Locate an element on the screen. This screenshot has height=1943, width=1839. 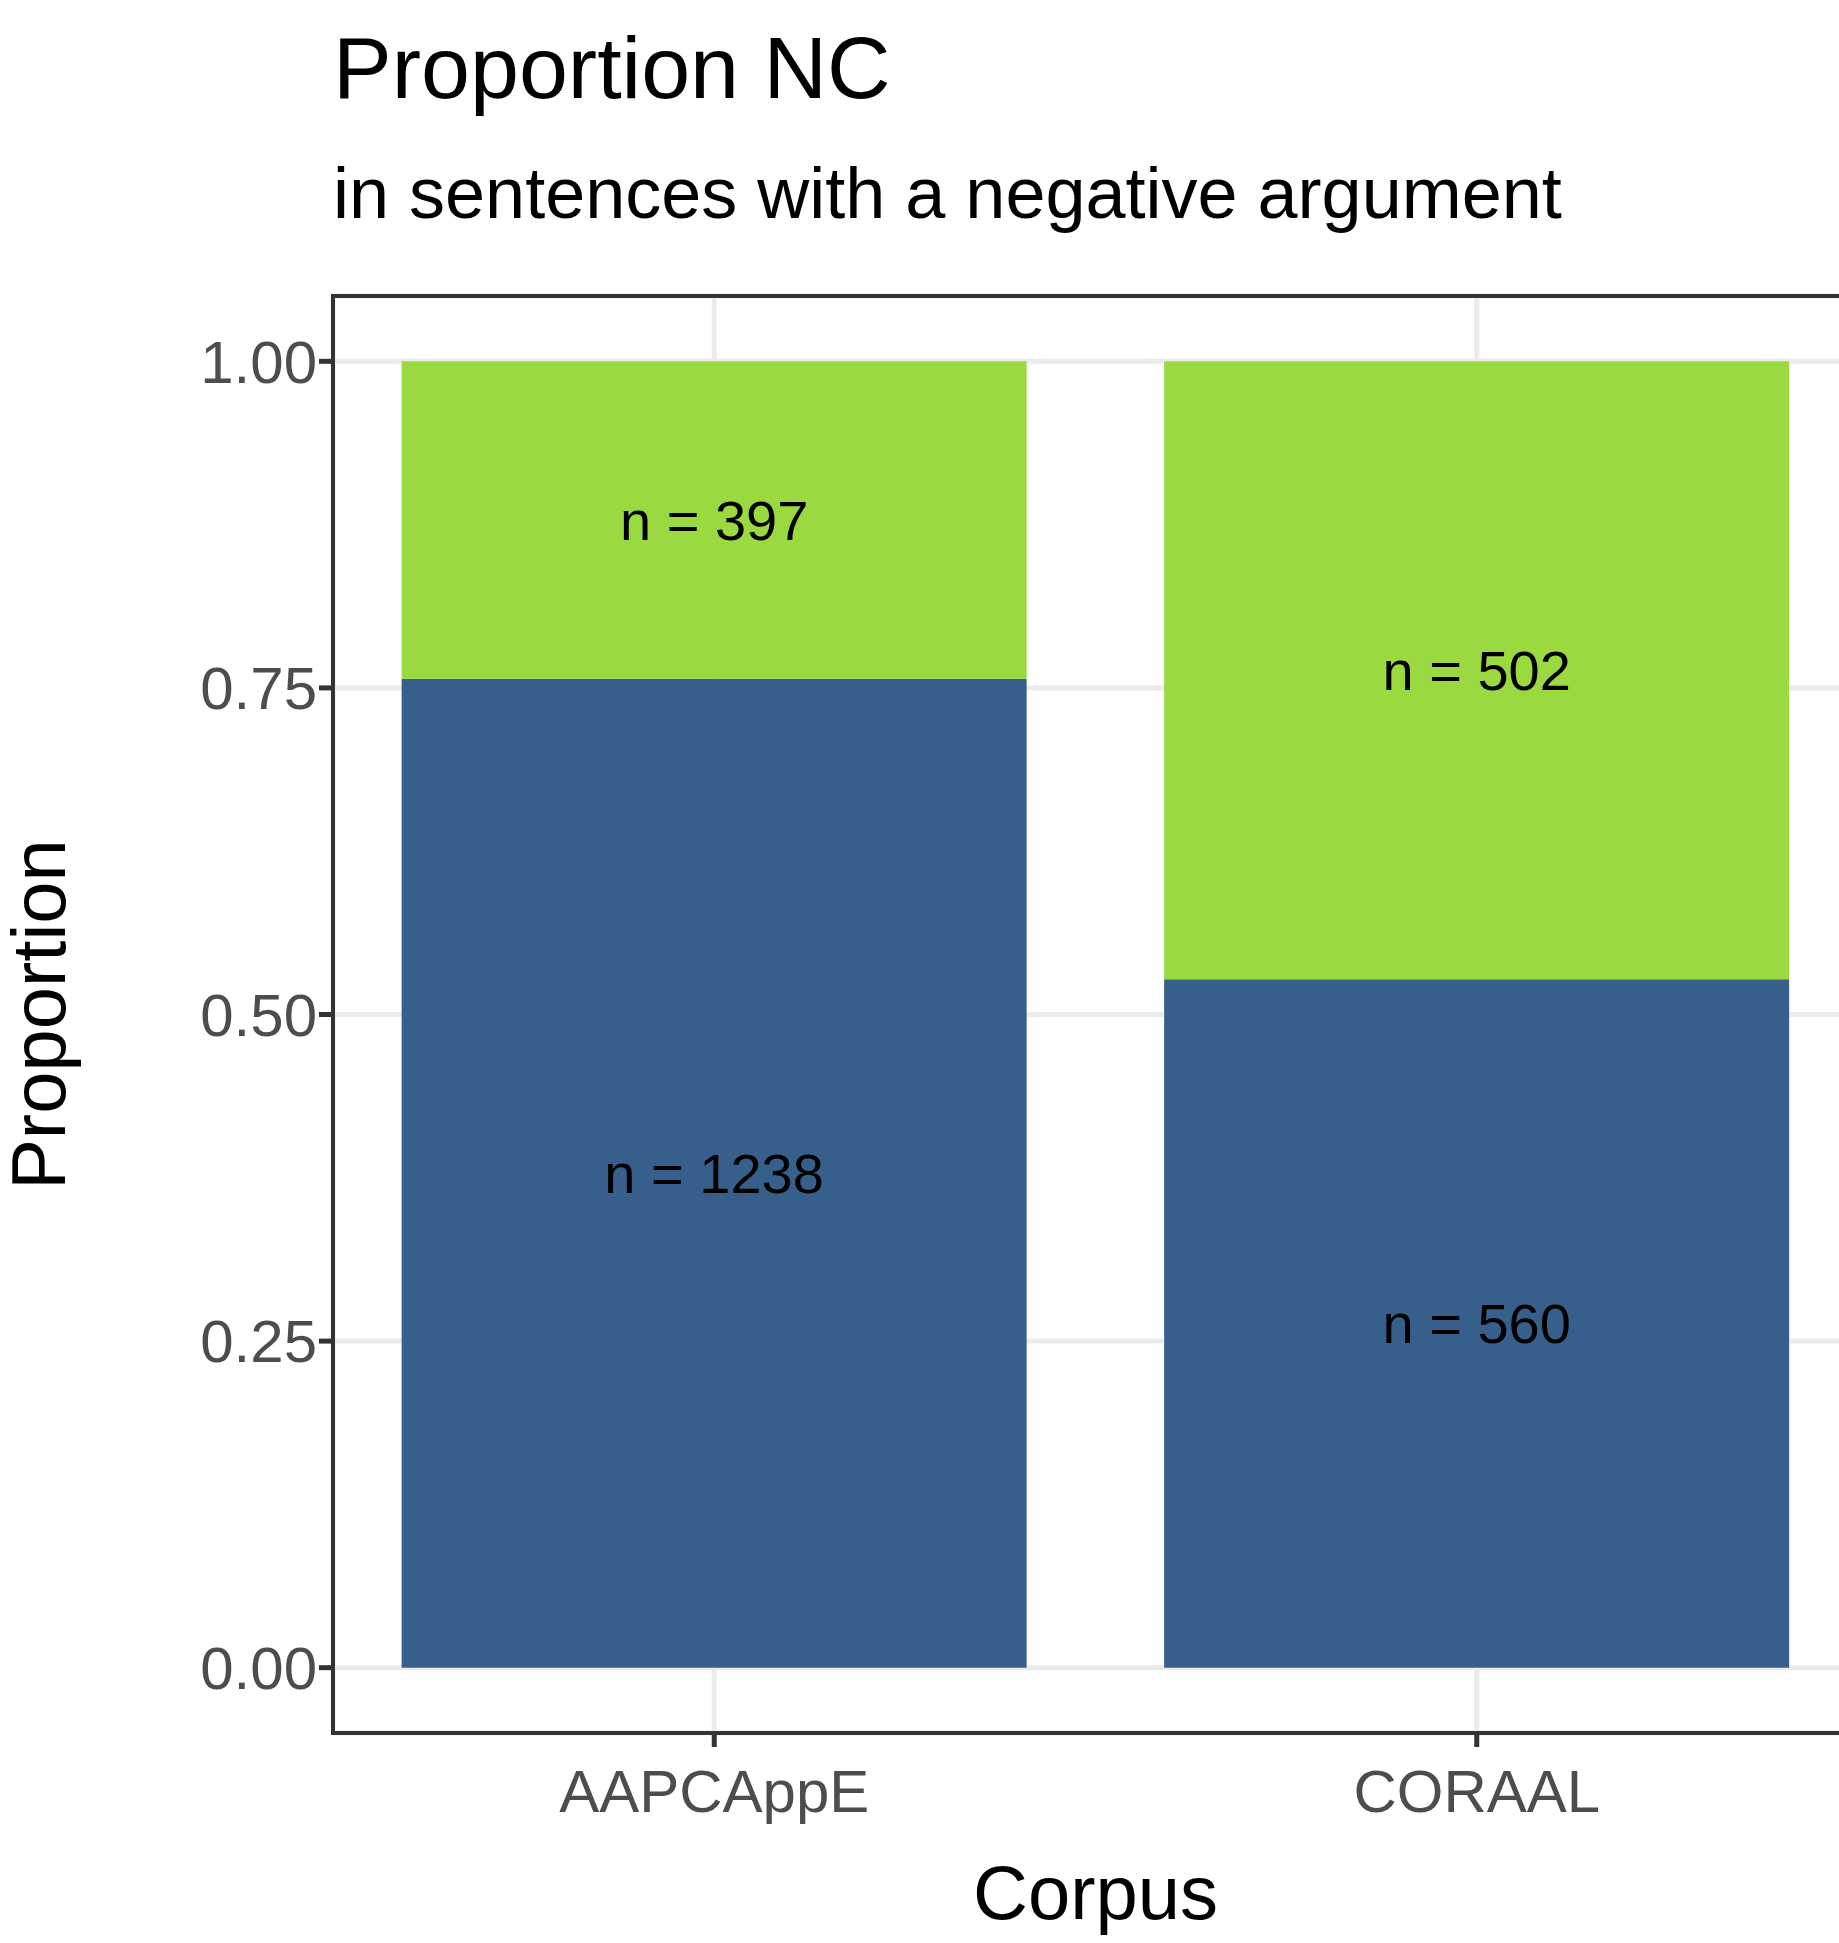
y-tick-label: 0.75 is located at coordinates (258, 689).